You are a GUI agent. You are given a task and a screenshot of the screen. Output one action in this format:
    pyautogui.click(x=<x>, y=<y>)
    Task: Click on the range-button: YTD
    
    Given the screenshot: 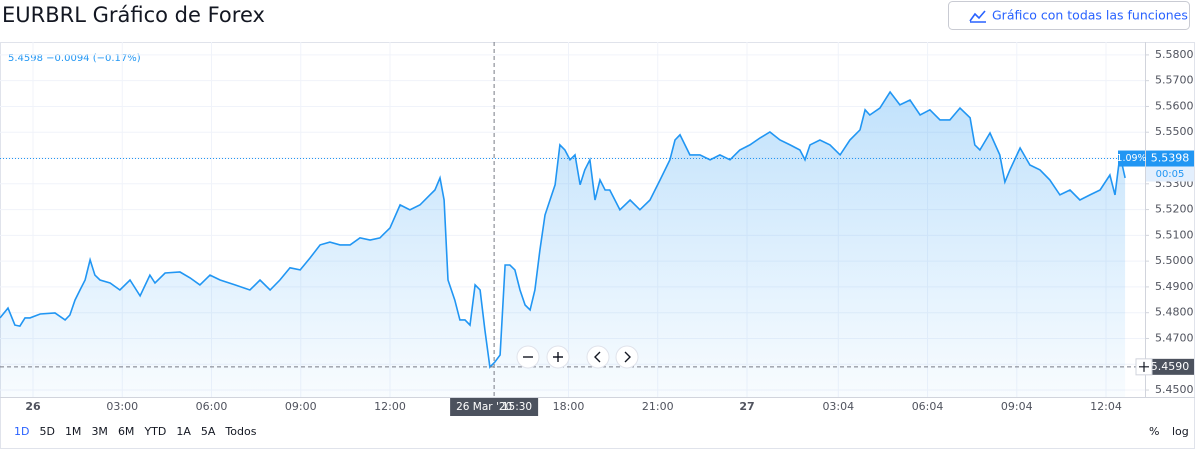 What is the action you would take?
    pyautogui.click(x=154, y=431)
    